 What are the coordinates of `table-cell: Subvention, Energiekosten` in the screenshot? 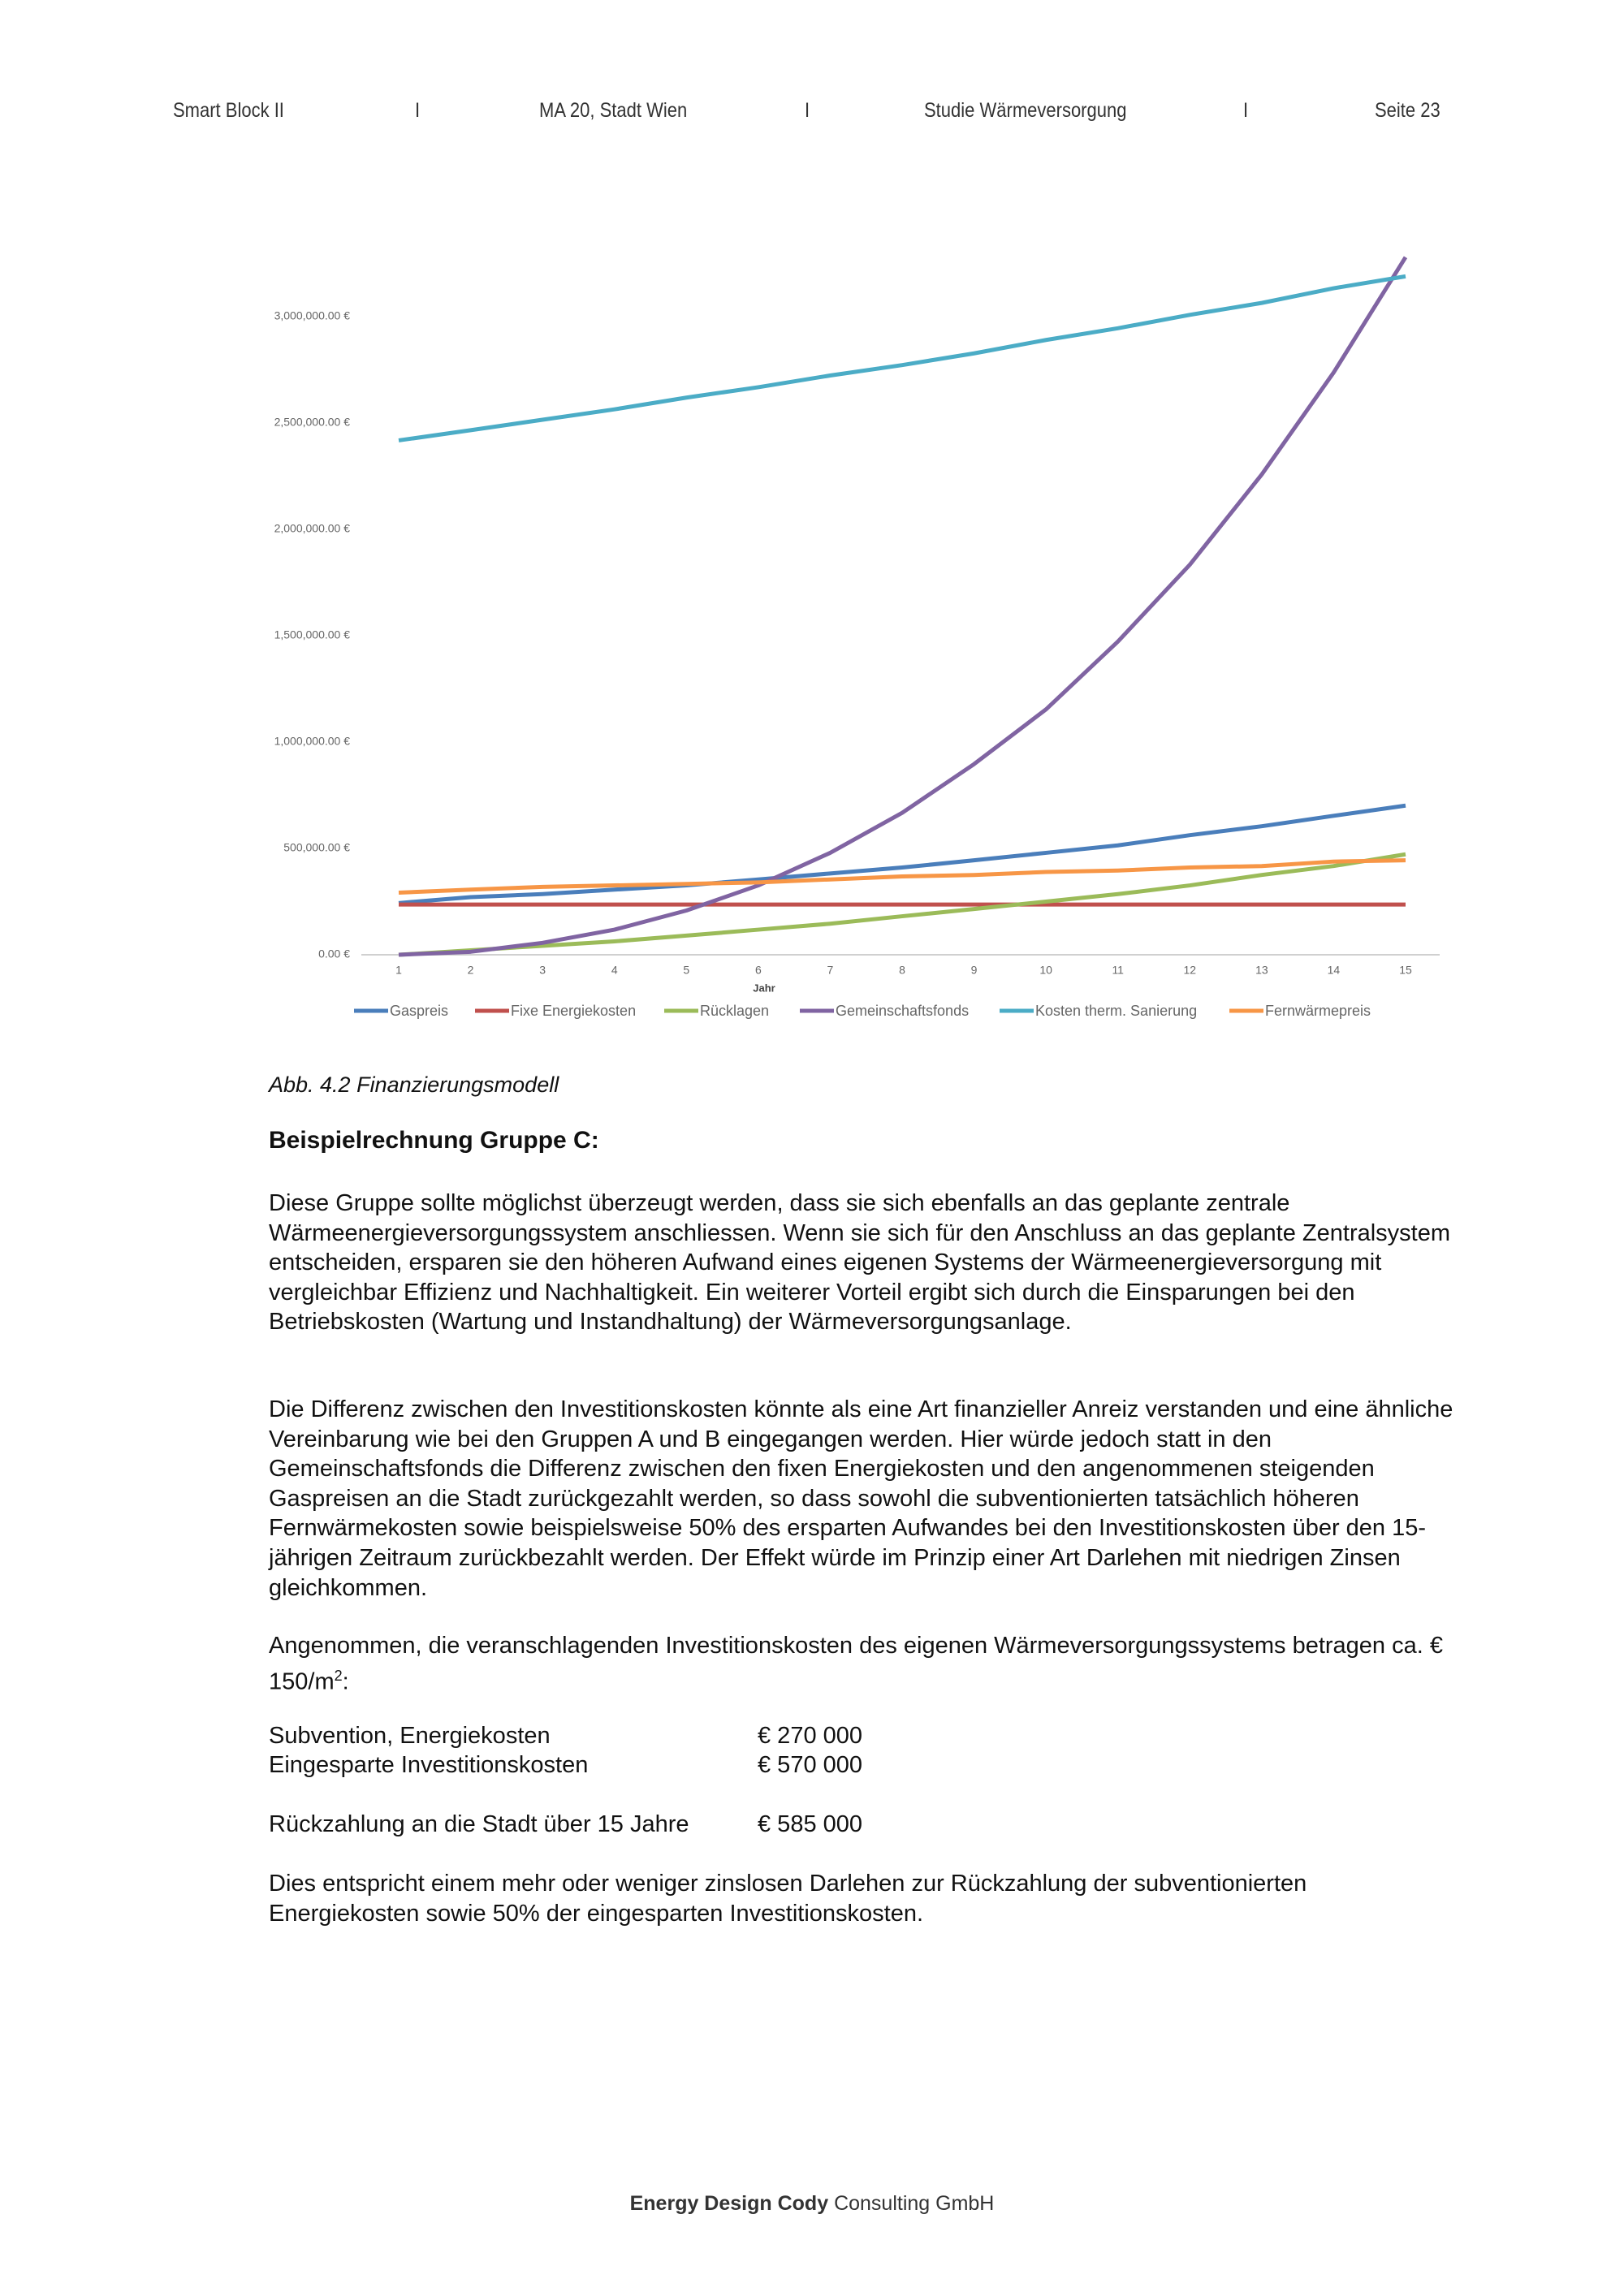 It's located at (410, 1736).